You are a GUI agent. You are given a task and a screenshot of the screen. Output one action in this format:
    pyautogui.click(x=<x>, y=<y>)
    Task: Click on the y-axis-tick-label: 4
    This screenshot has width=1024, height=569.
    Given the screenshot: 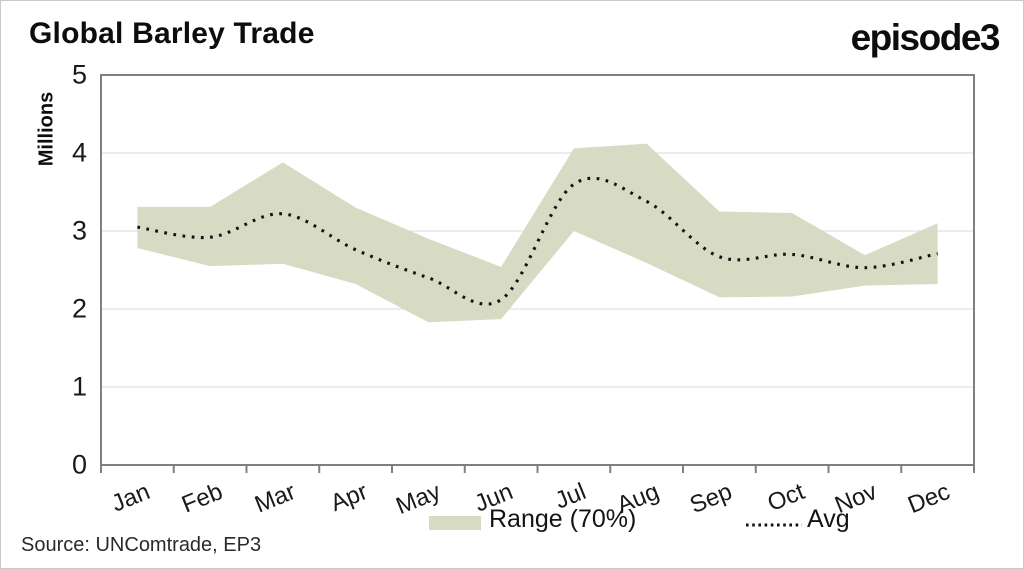 What is the action you would take?
    pyautogui.click(x=79, y=152)
    